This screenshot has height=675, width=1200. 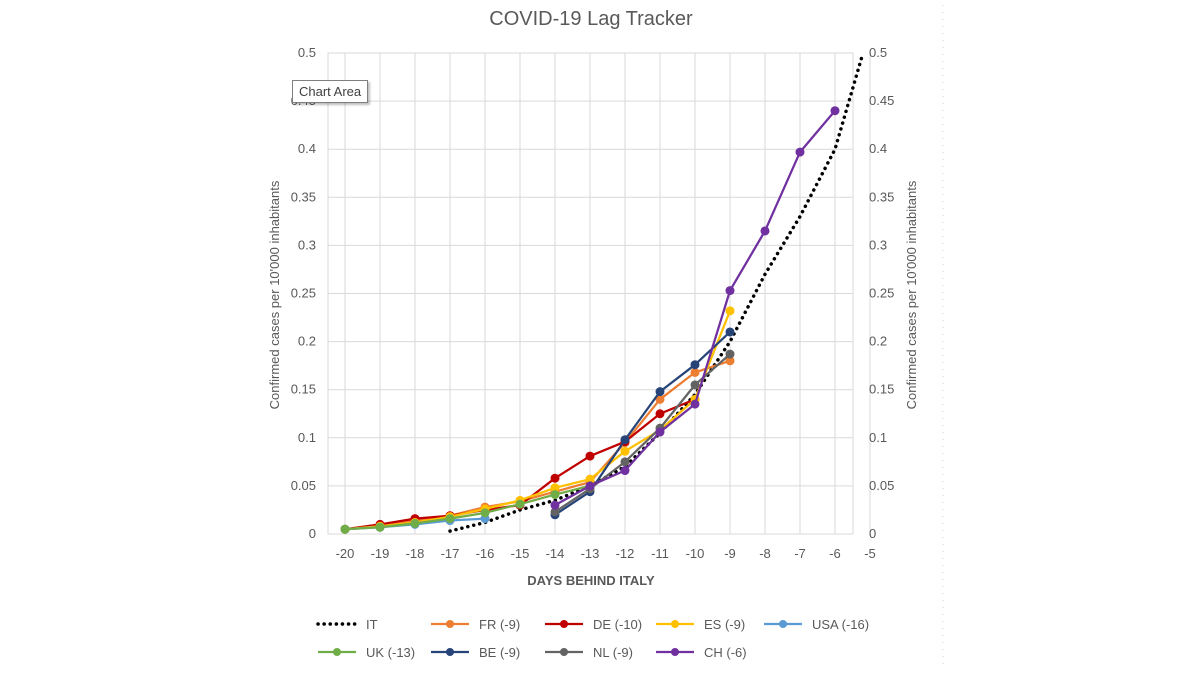 What do you see at coordinates (660, 553) in the screenshot?
I see `x-tick: -11` at bounding box center [660, 553].